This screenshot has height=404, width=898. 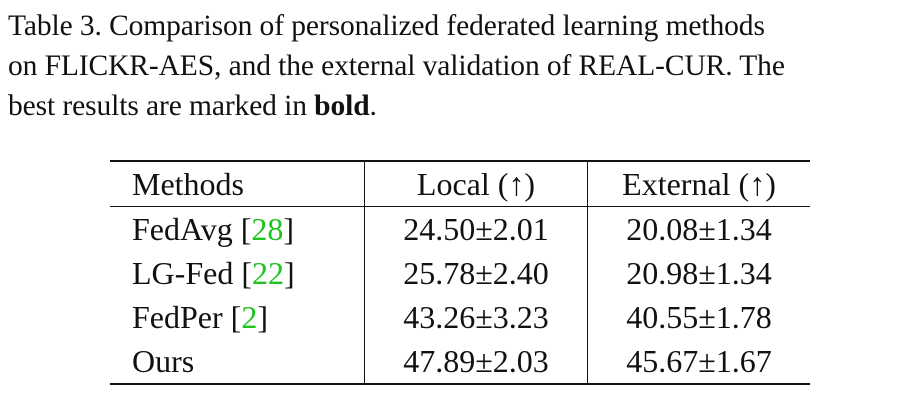 I want to click on header-local: Local (↑), so click(x=476, y=184).